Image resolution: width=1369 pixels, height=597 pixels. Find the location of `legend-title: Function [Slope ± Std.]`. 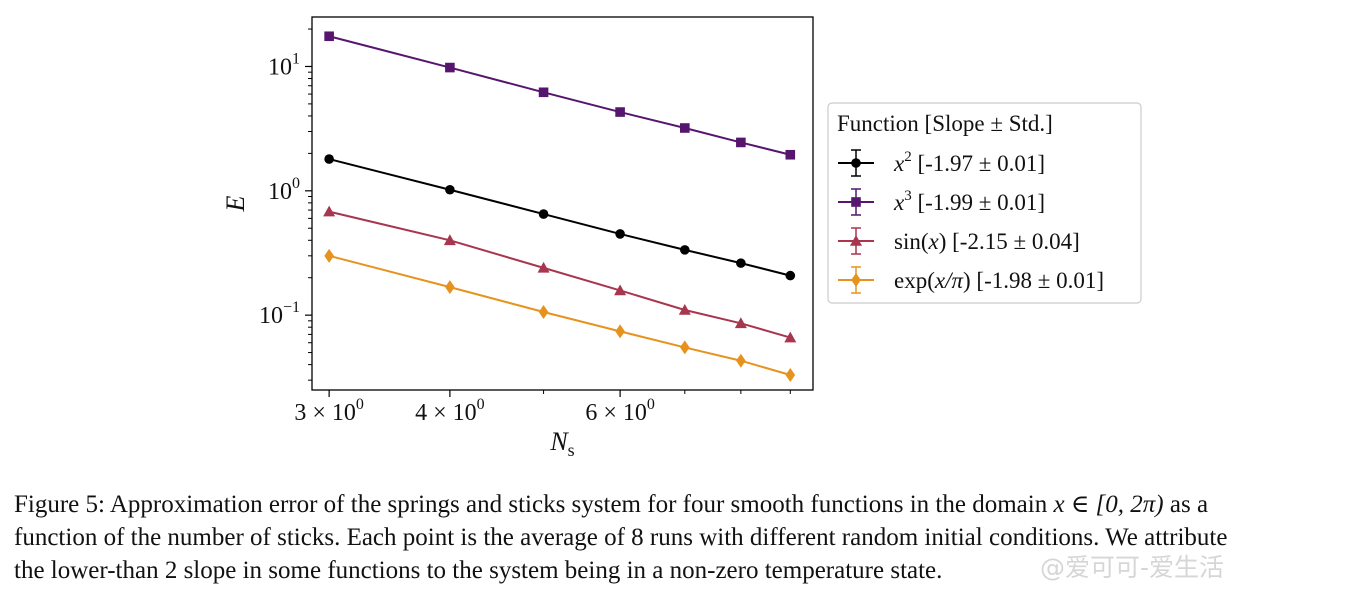

legend-title: Function [Slope ± Std.] is located at coordinates (945, 123).